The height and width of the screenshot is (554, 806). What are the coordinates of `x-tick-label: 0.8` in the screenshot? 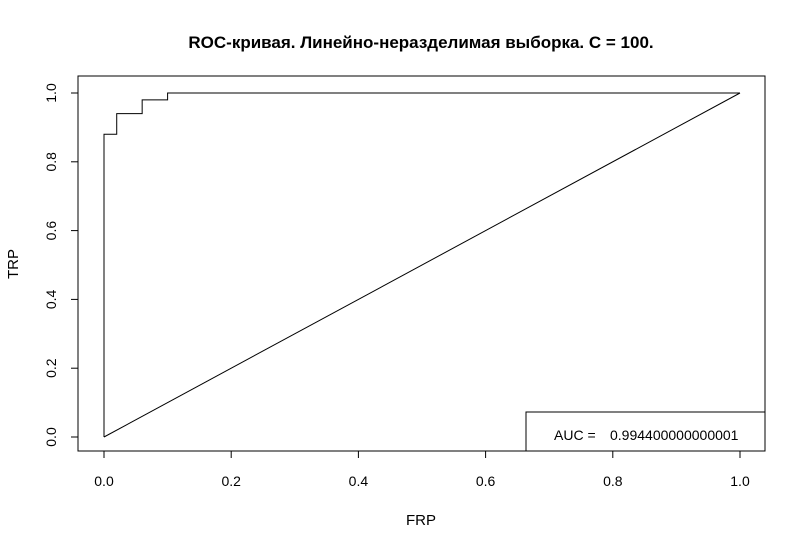 It's located at (613, 481).